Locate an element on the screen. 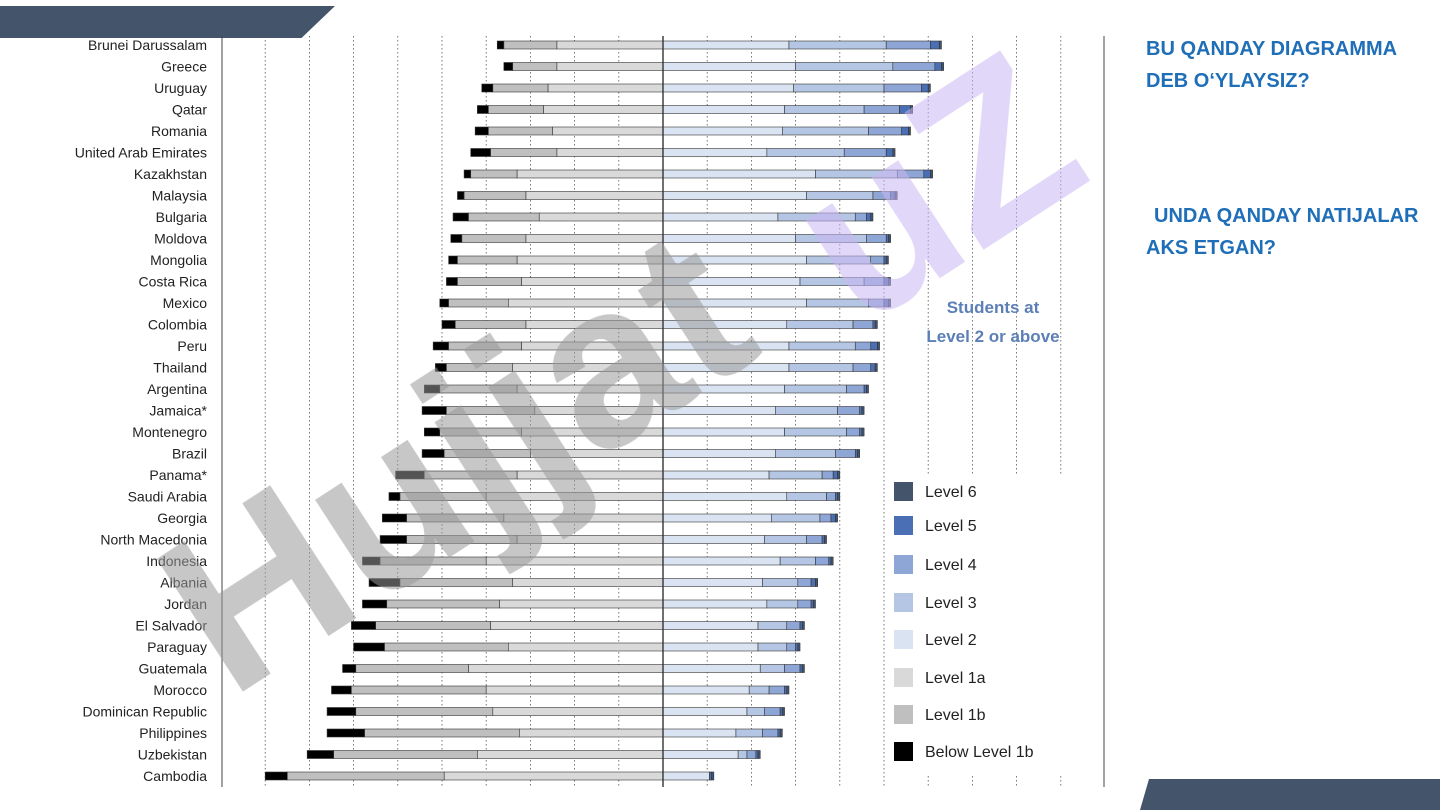 The image size is (1440, 810). category-label: Greece is located at coordinates (184, 67).